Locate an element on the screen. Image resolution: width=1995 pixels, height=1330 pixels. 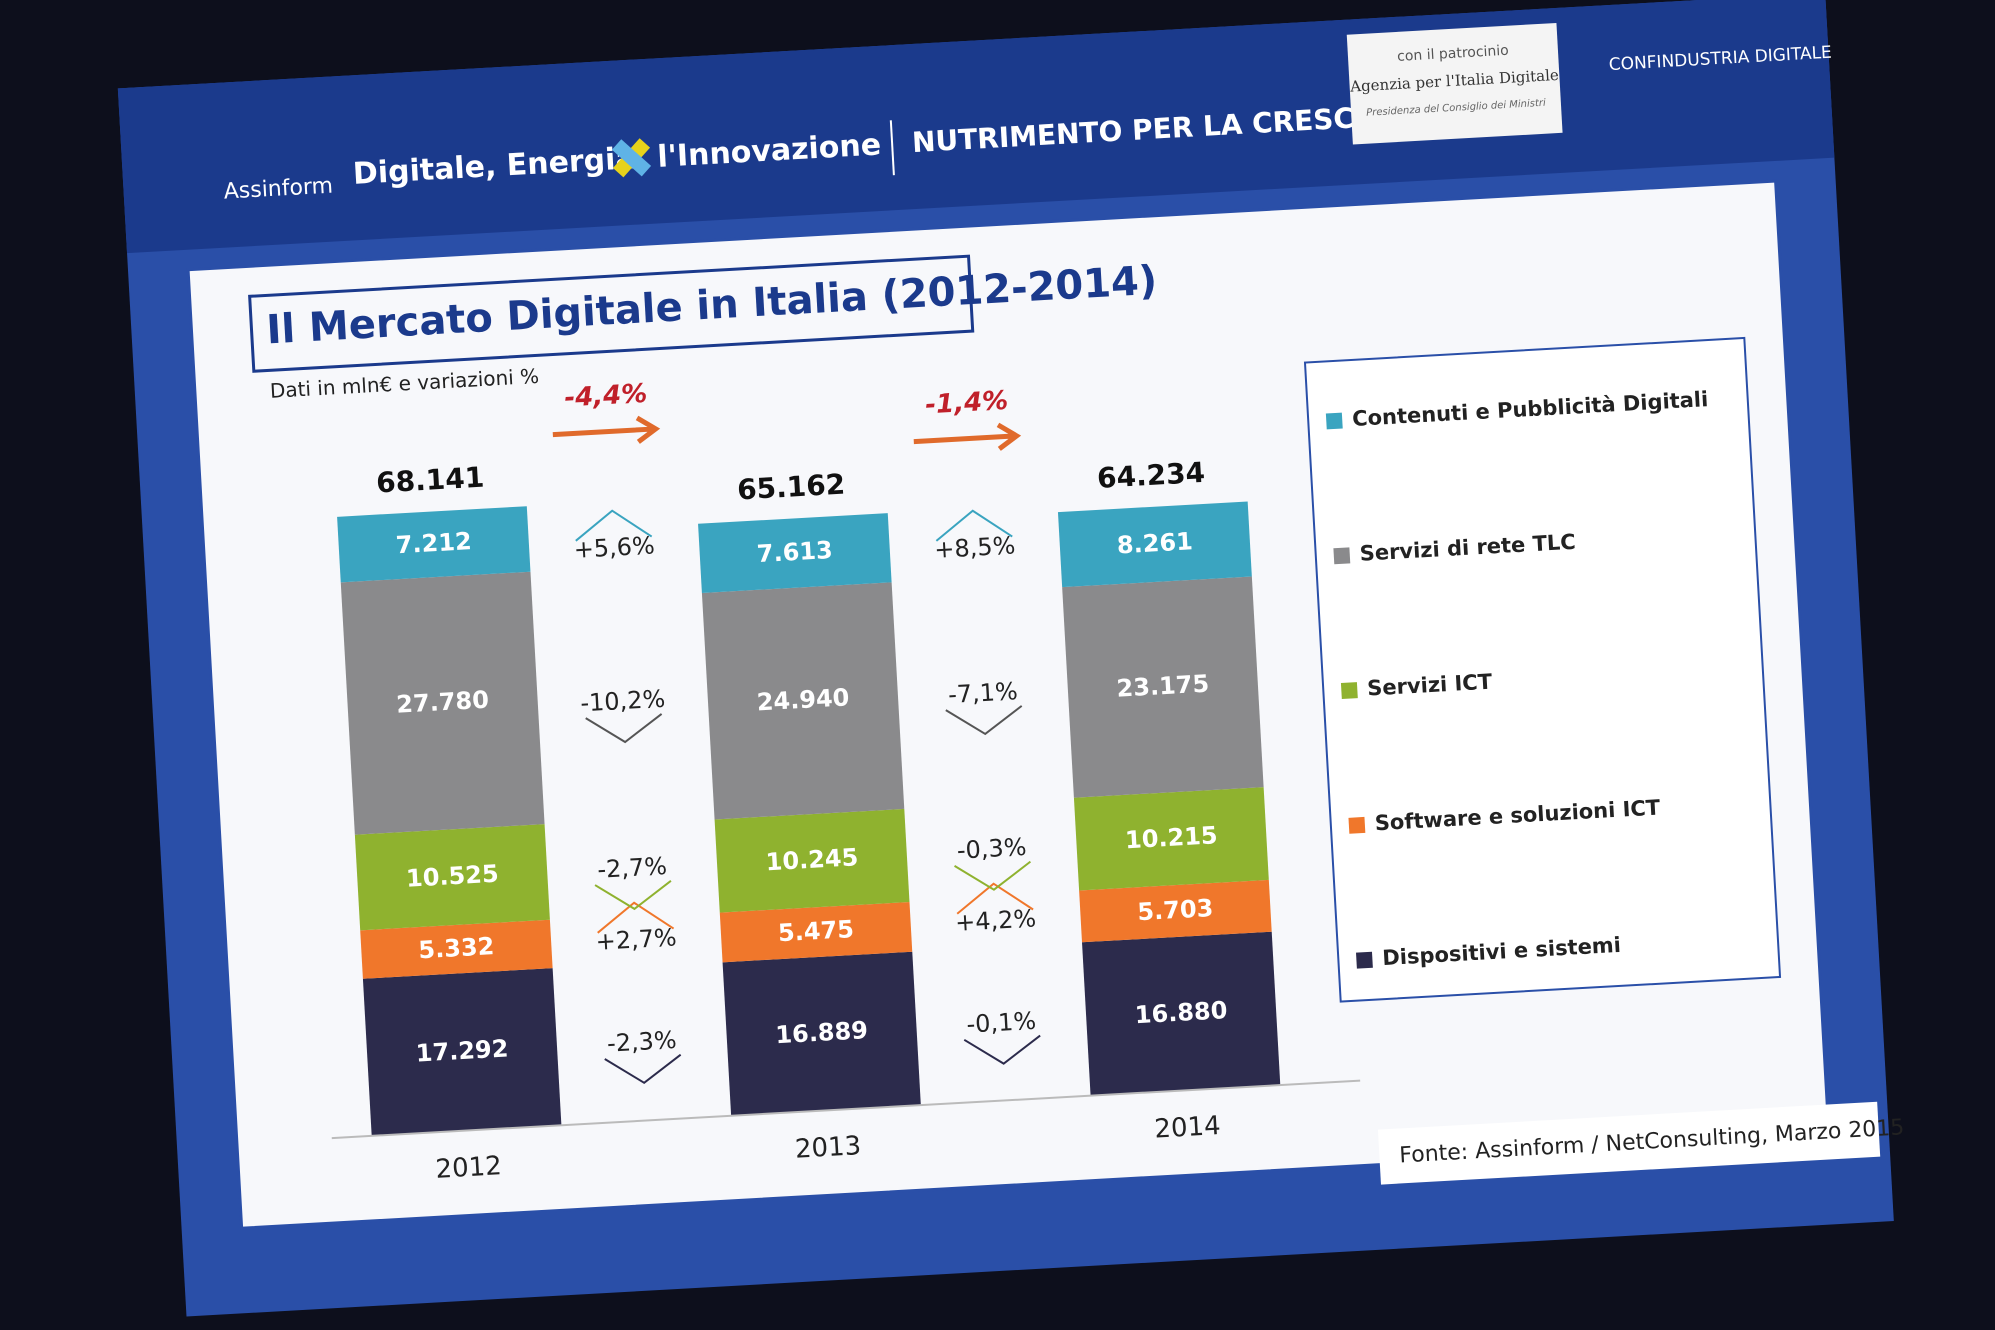
series-change: -10,2% is located at coordinates (623, 701).